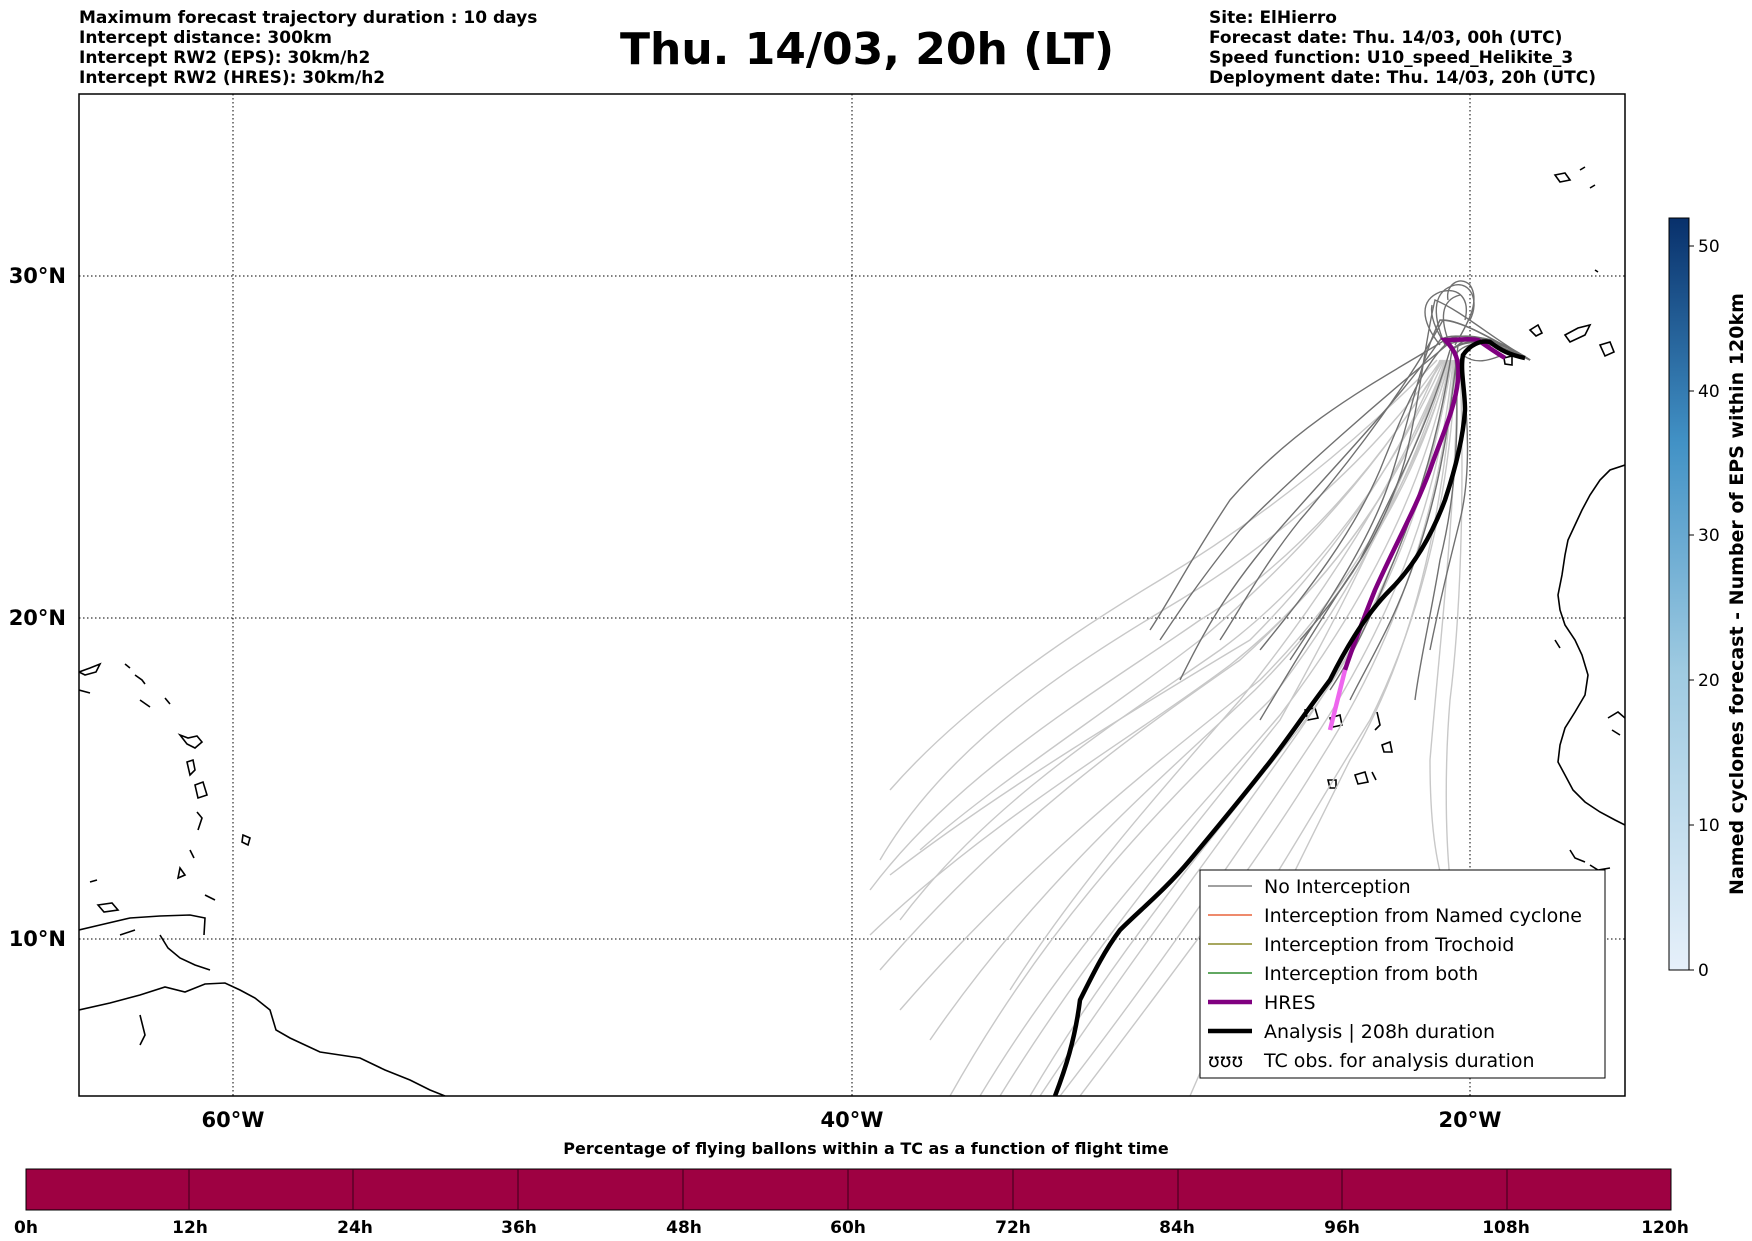  What do you see at coordinates (1703, 971) in the screenshot?
I see `colorbar-tick-0: 0` at bounding box center [1703, 971].